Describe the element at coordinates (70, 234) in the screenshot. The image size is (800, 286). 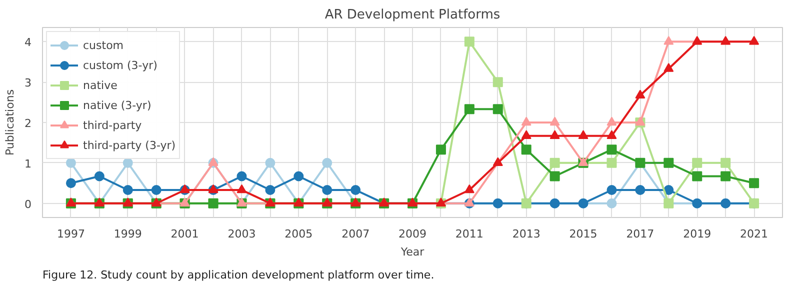
I see `x-tick-label: 1997` at that location.